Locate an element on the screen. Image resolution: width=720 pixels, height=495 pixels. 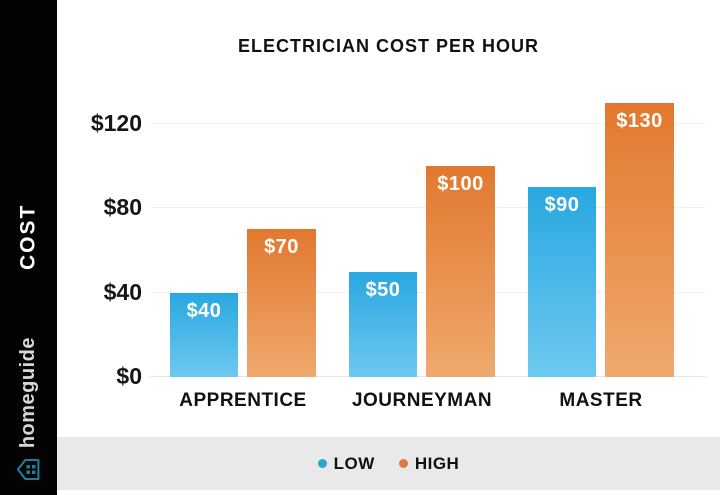
bar-value-label: $40 is located at coordinates (204, 311).